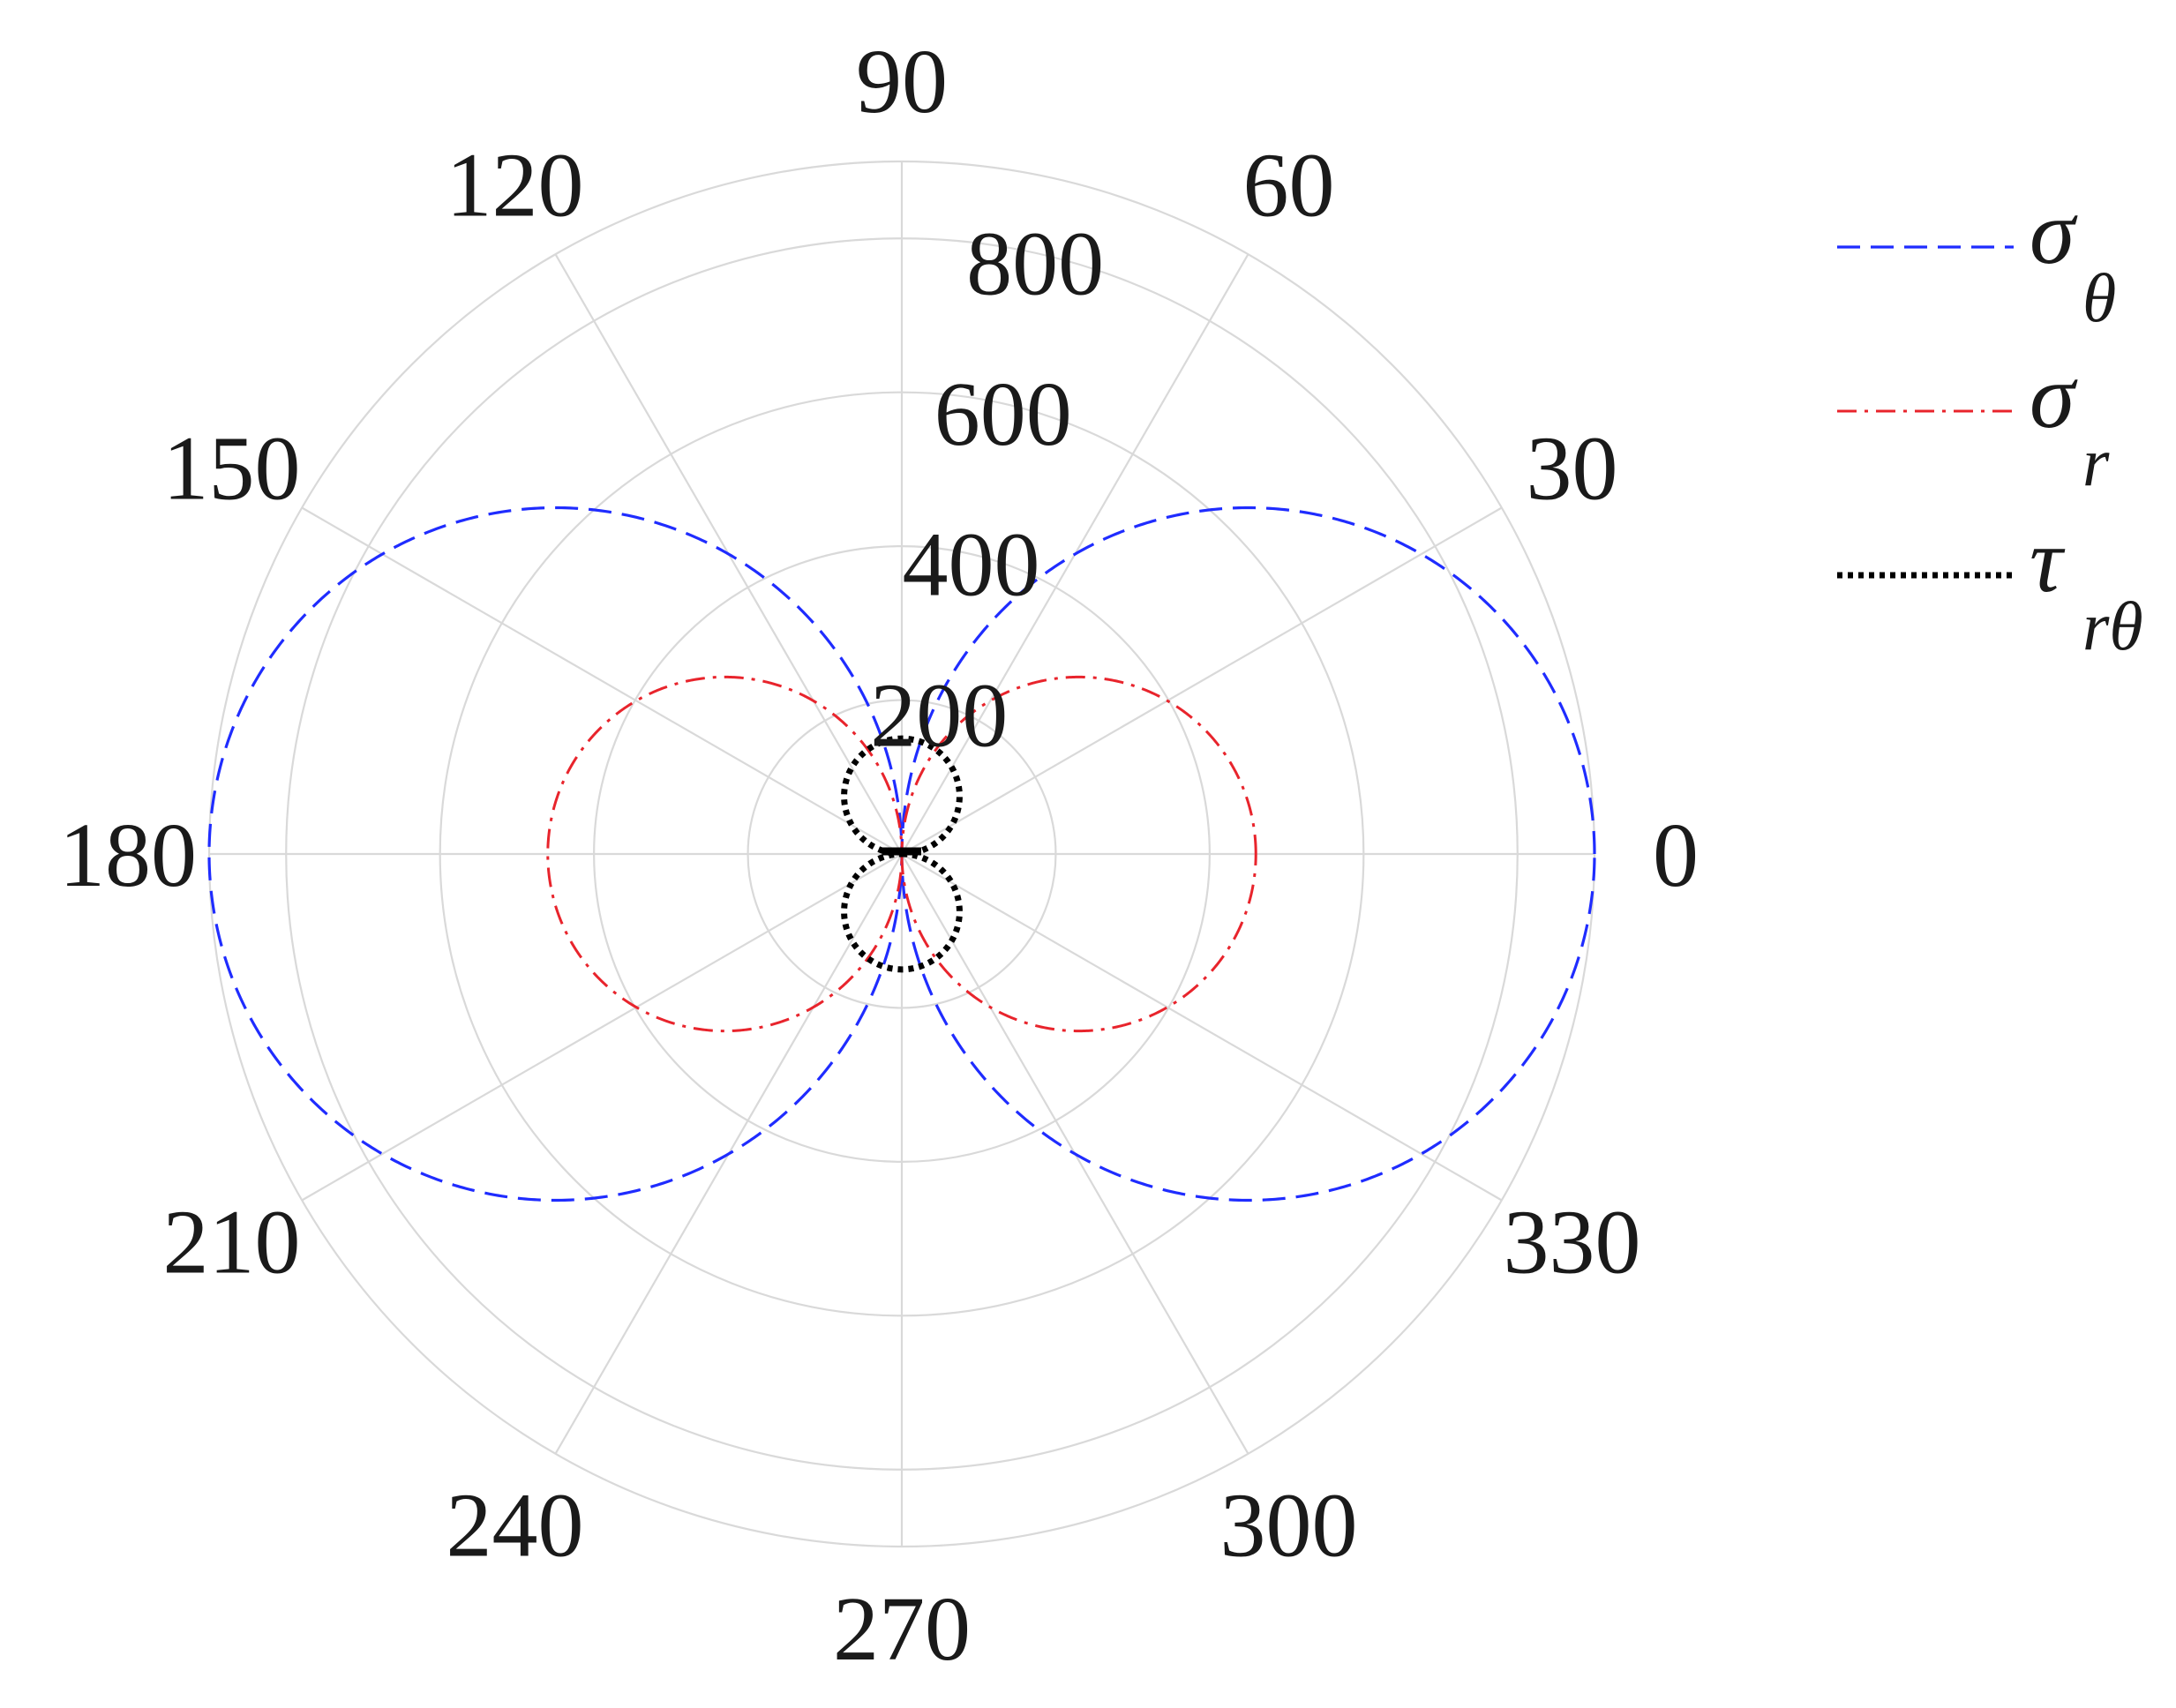  Describe the element at coordinates (902, 81) in the screenshot. I see `angle-tick-label-90: 90` at that location.